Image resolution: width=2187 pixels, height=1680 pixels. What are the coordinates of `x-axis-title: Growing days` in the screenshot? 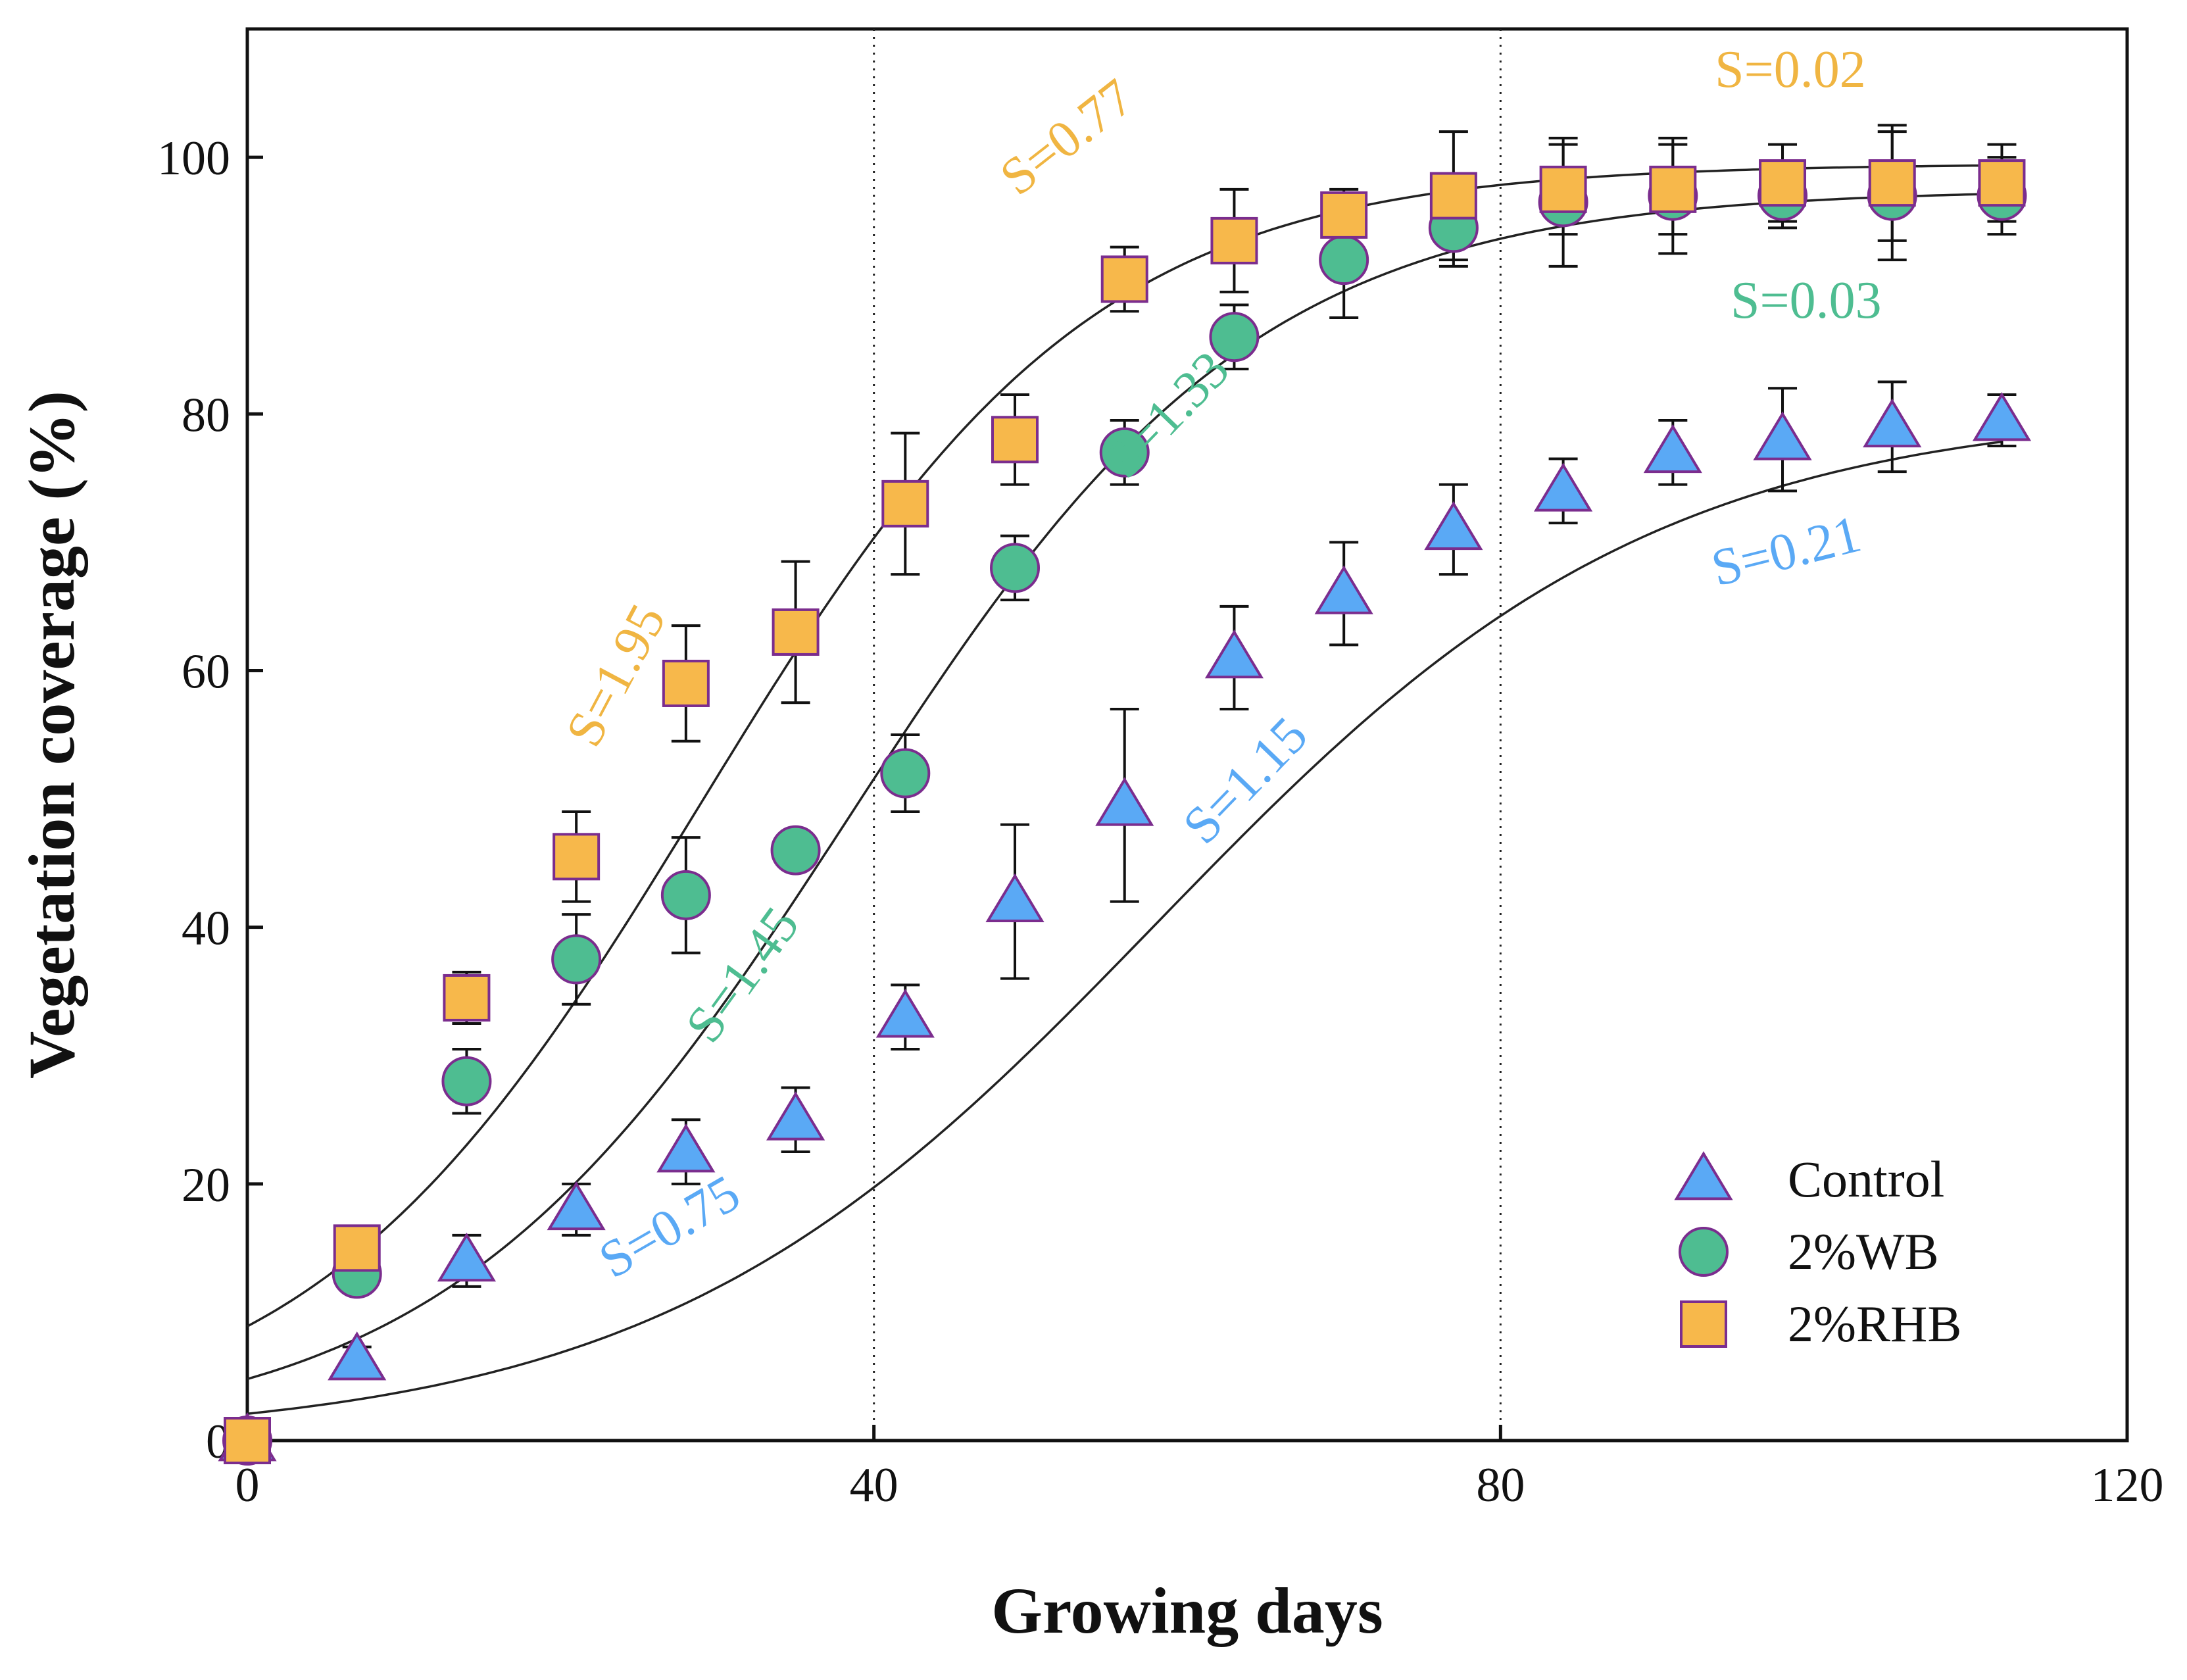 It's located at (1187, 1610).